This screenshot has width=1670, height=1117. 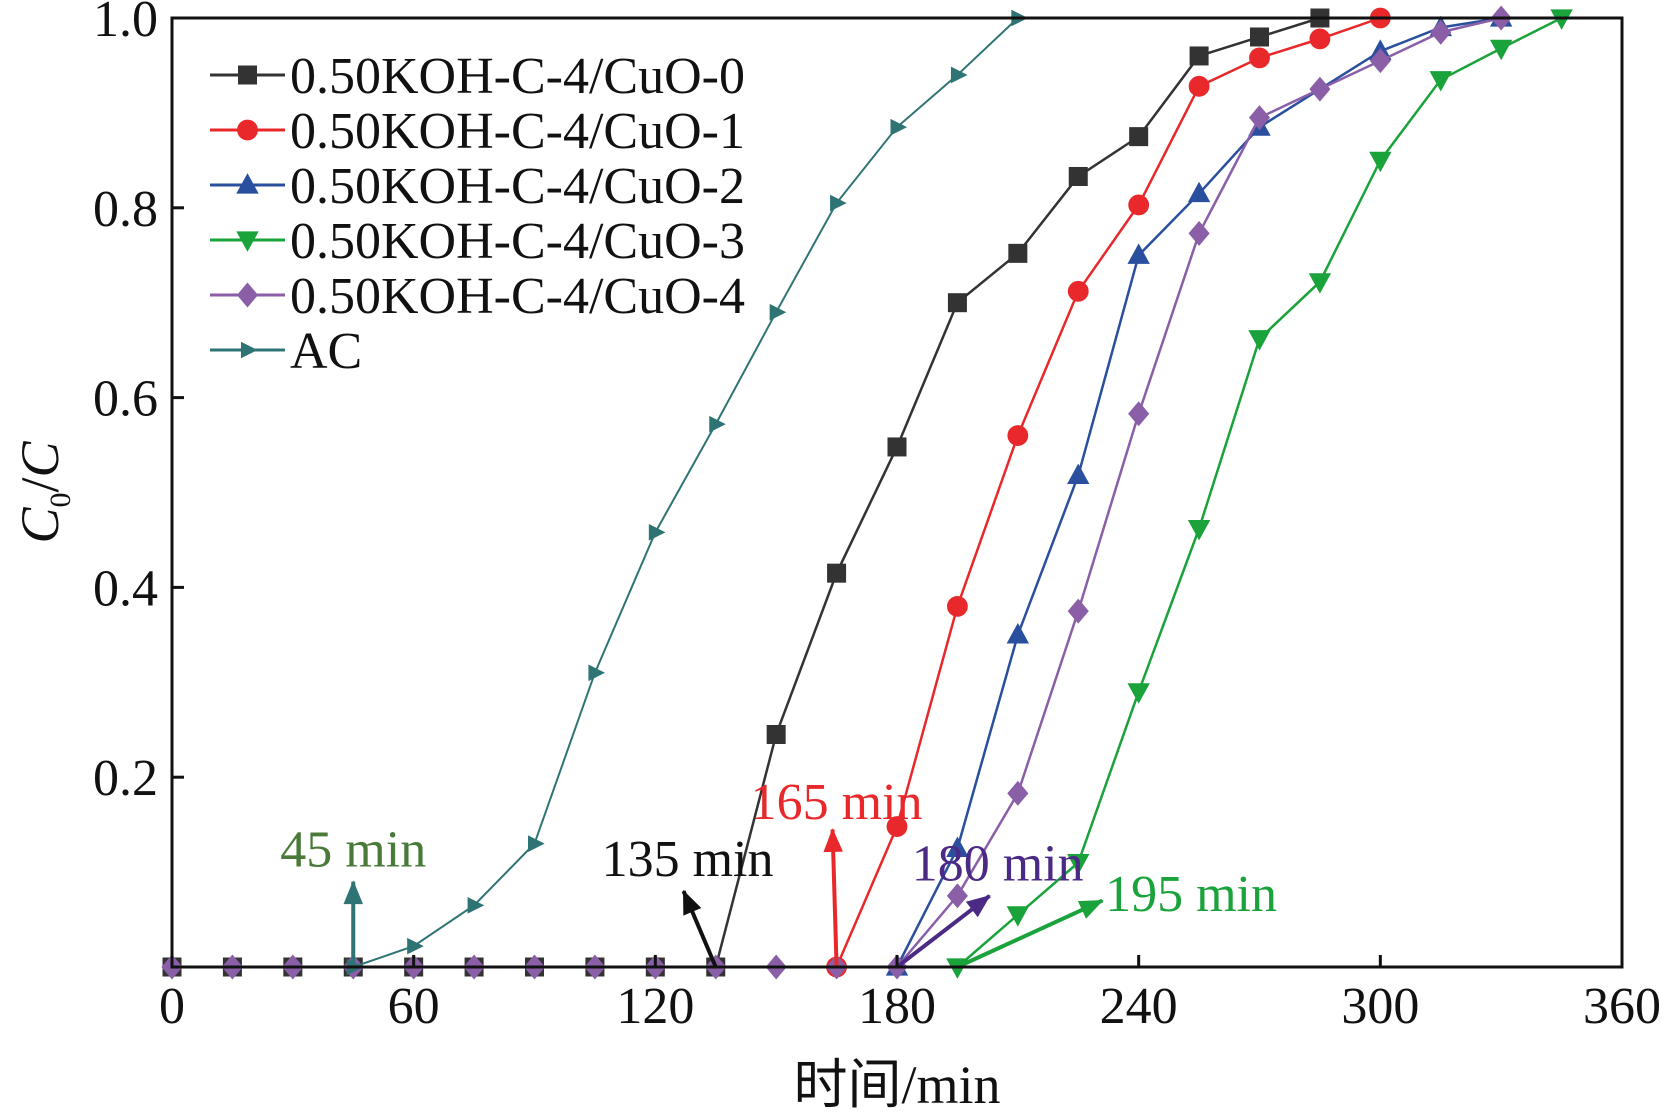 What do you see at coordinates (688, 859) in the screenshot?
I see `annotation-label: 135 min` at bounding box center [688, 859].